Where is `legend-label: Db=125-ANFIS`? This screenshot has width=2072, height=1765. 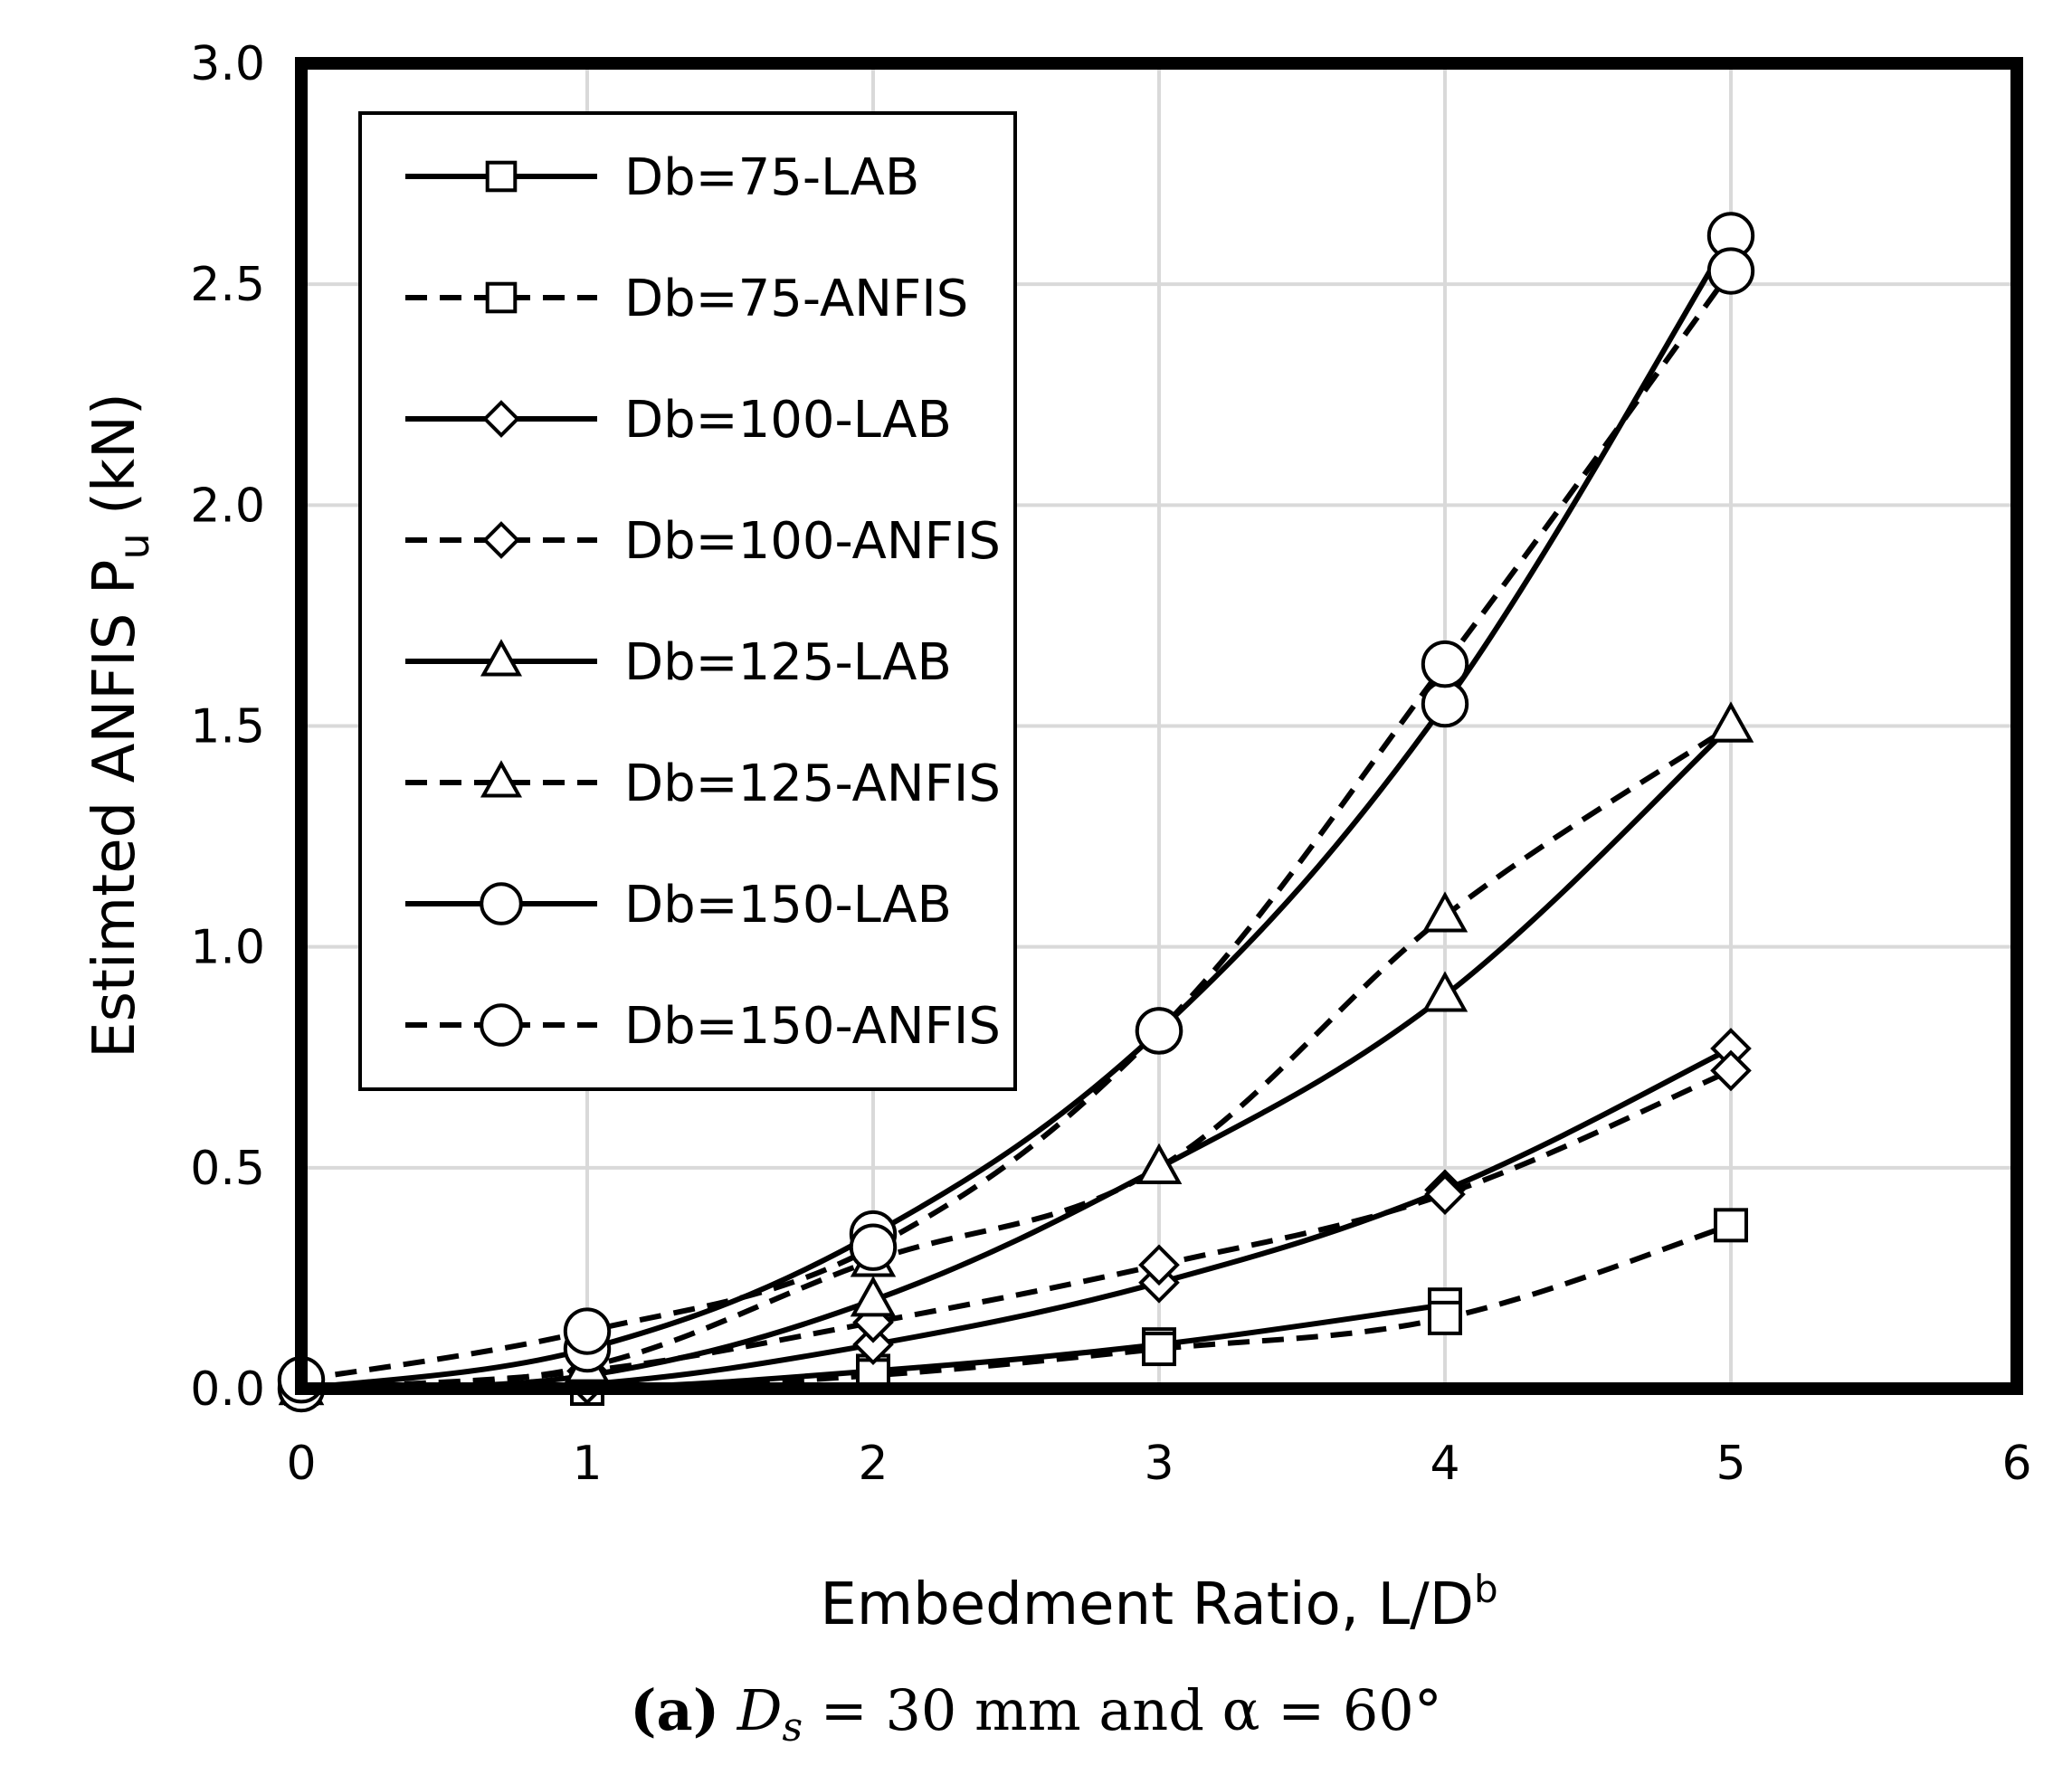
legend-label: Db=125-ANFIS is located at coordinates (812, 784).